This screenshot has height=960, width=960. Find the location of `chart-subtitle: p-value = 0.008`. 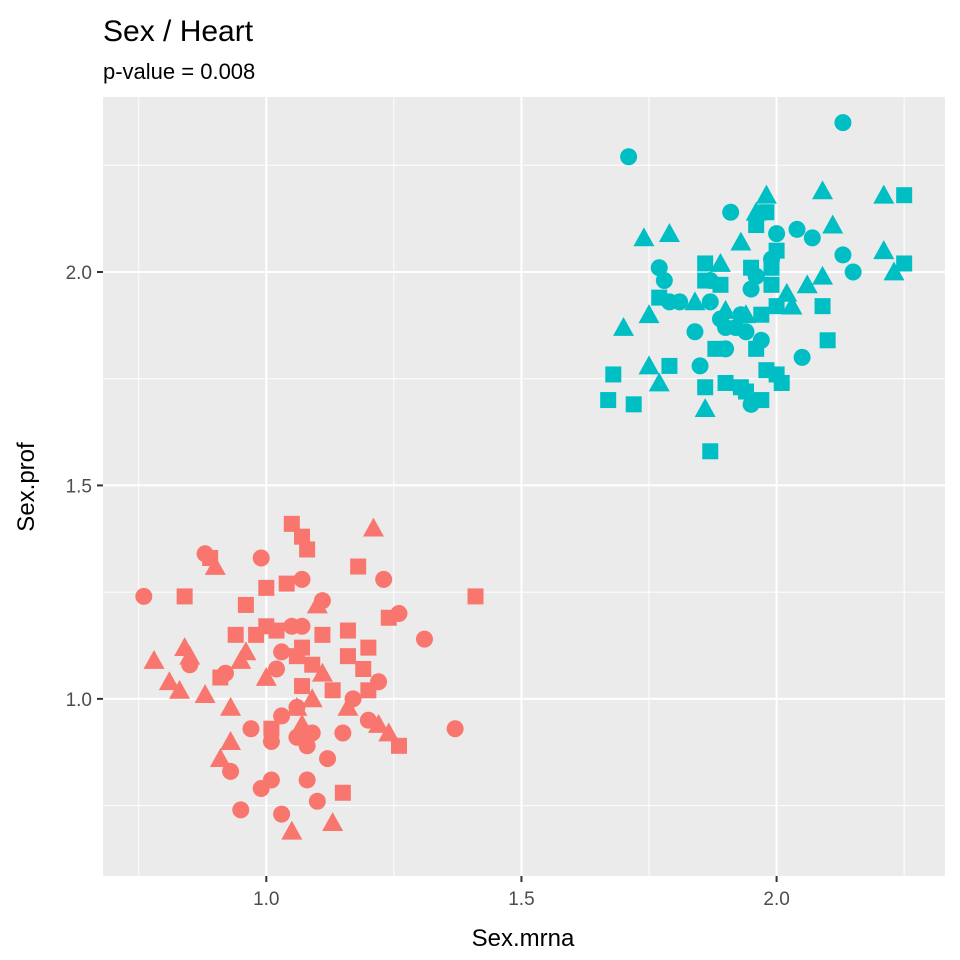

chart-subtitle: p-value = 0.008 is located at coordinates (179, 71).